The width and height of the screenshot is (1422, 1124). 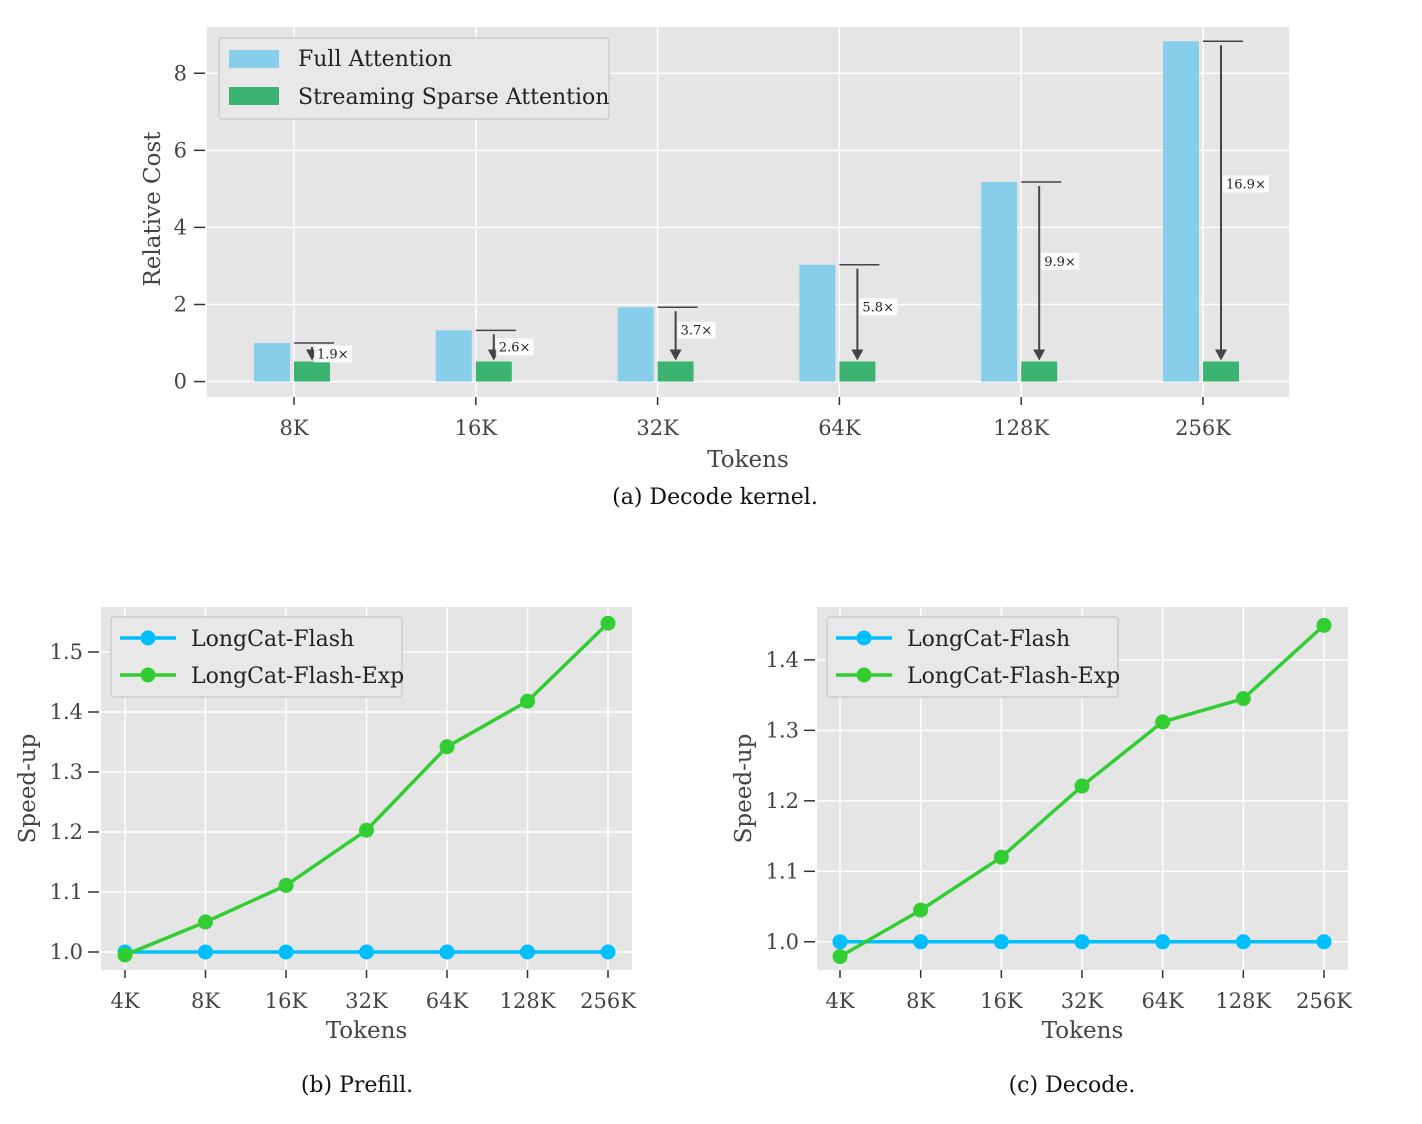 What do you see at coordinates (254, 96) in the screenshot?
I see `legend-swatch-streaming-sparse-attention` at bounding box center [254, 96].